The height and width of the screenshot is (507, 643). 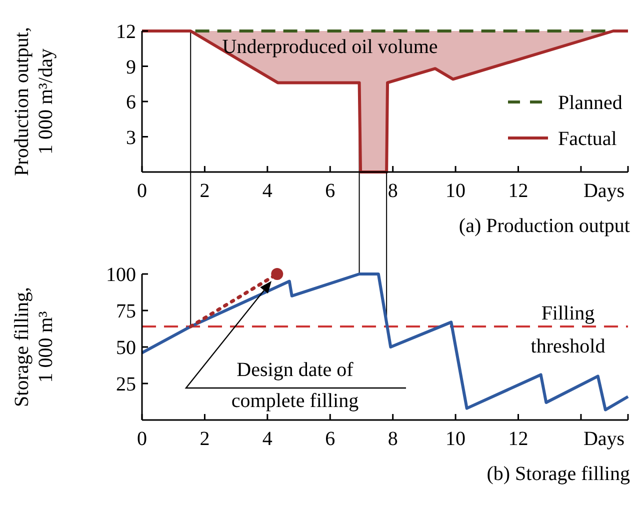 I want to click on text: (b) Storage filling, so click(x=558, y=474).